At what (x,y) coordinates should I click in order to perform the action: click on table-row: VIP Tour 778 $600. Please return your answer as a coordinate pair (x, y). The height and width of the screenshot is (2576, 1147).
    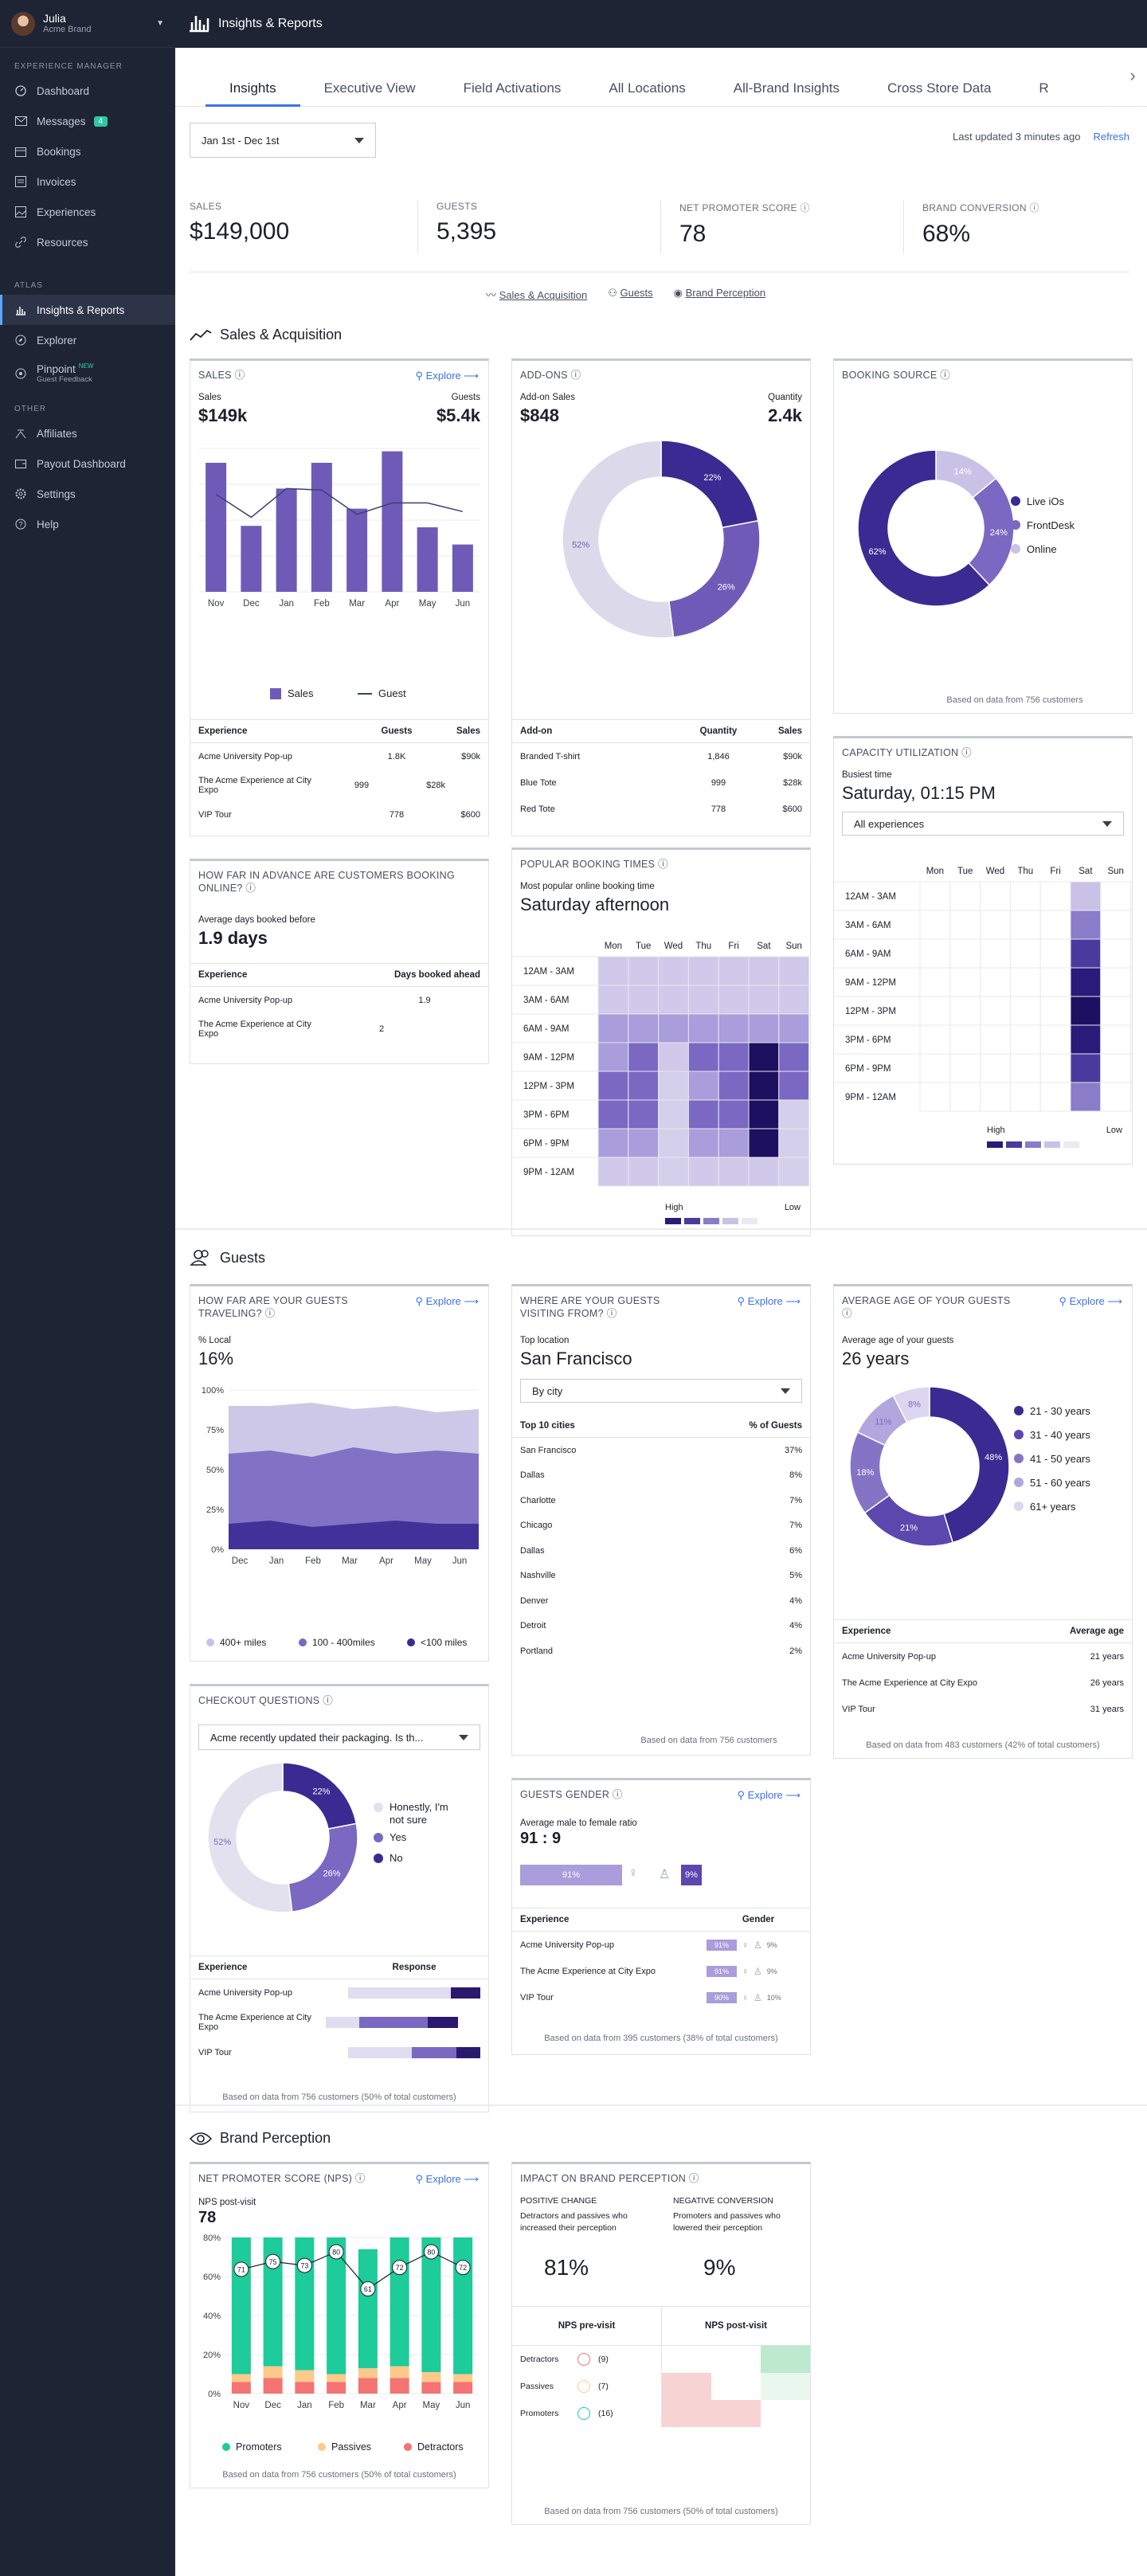
    Looking at the image, I should click on (339, 814).